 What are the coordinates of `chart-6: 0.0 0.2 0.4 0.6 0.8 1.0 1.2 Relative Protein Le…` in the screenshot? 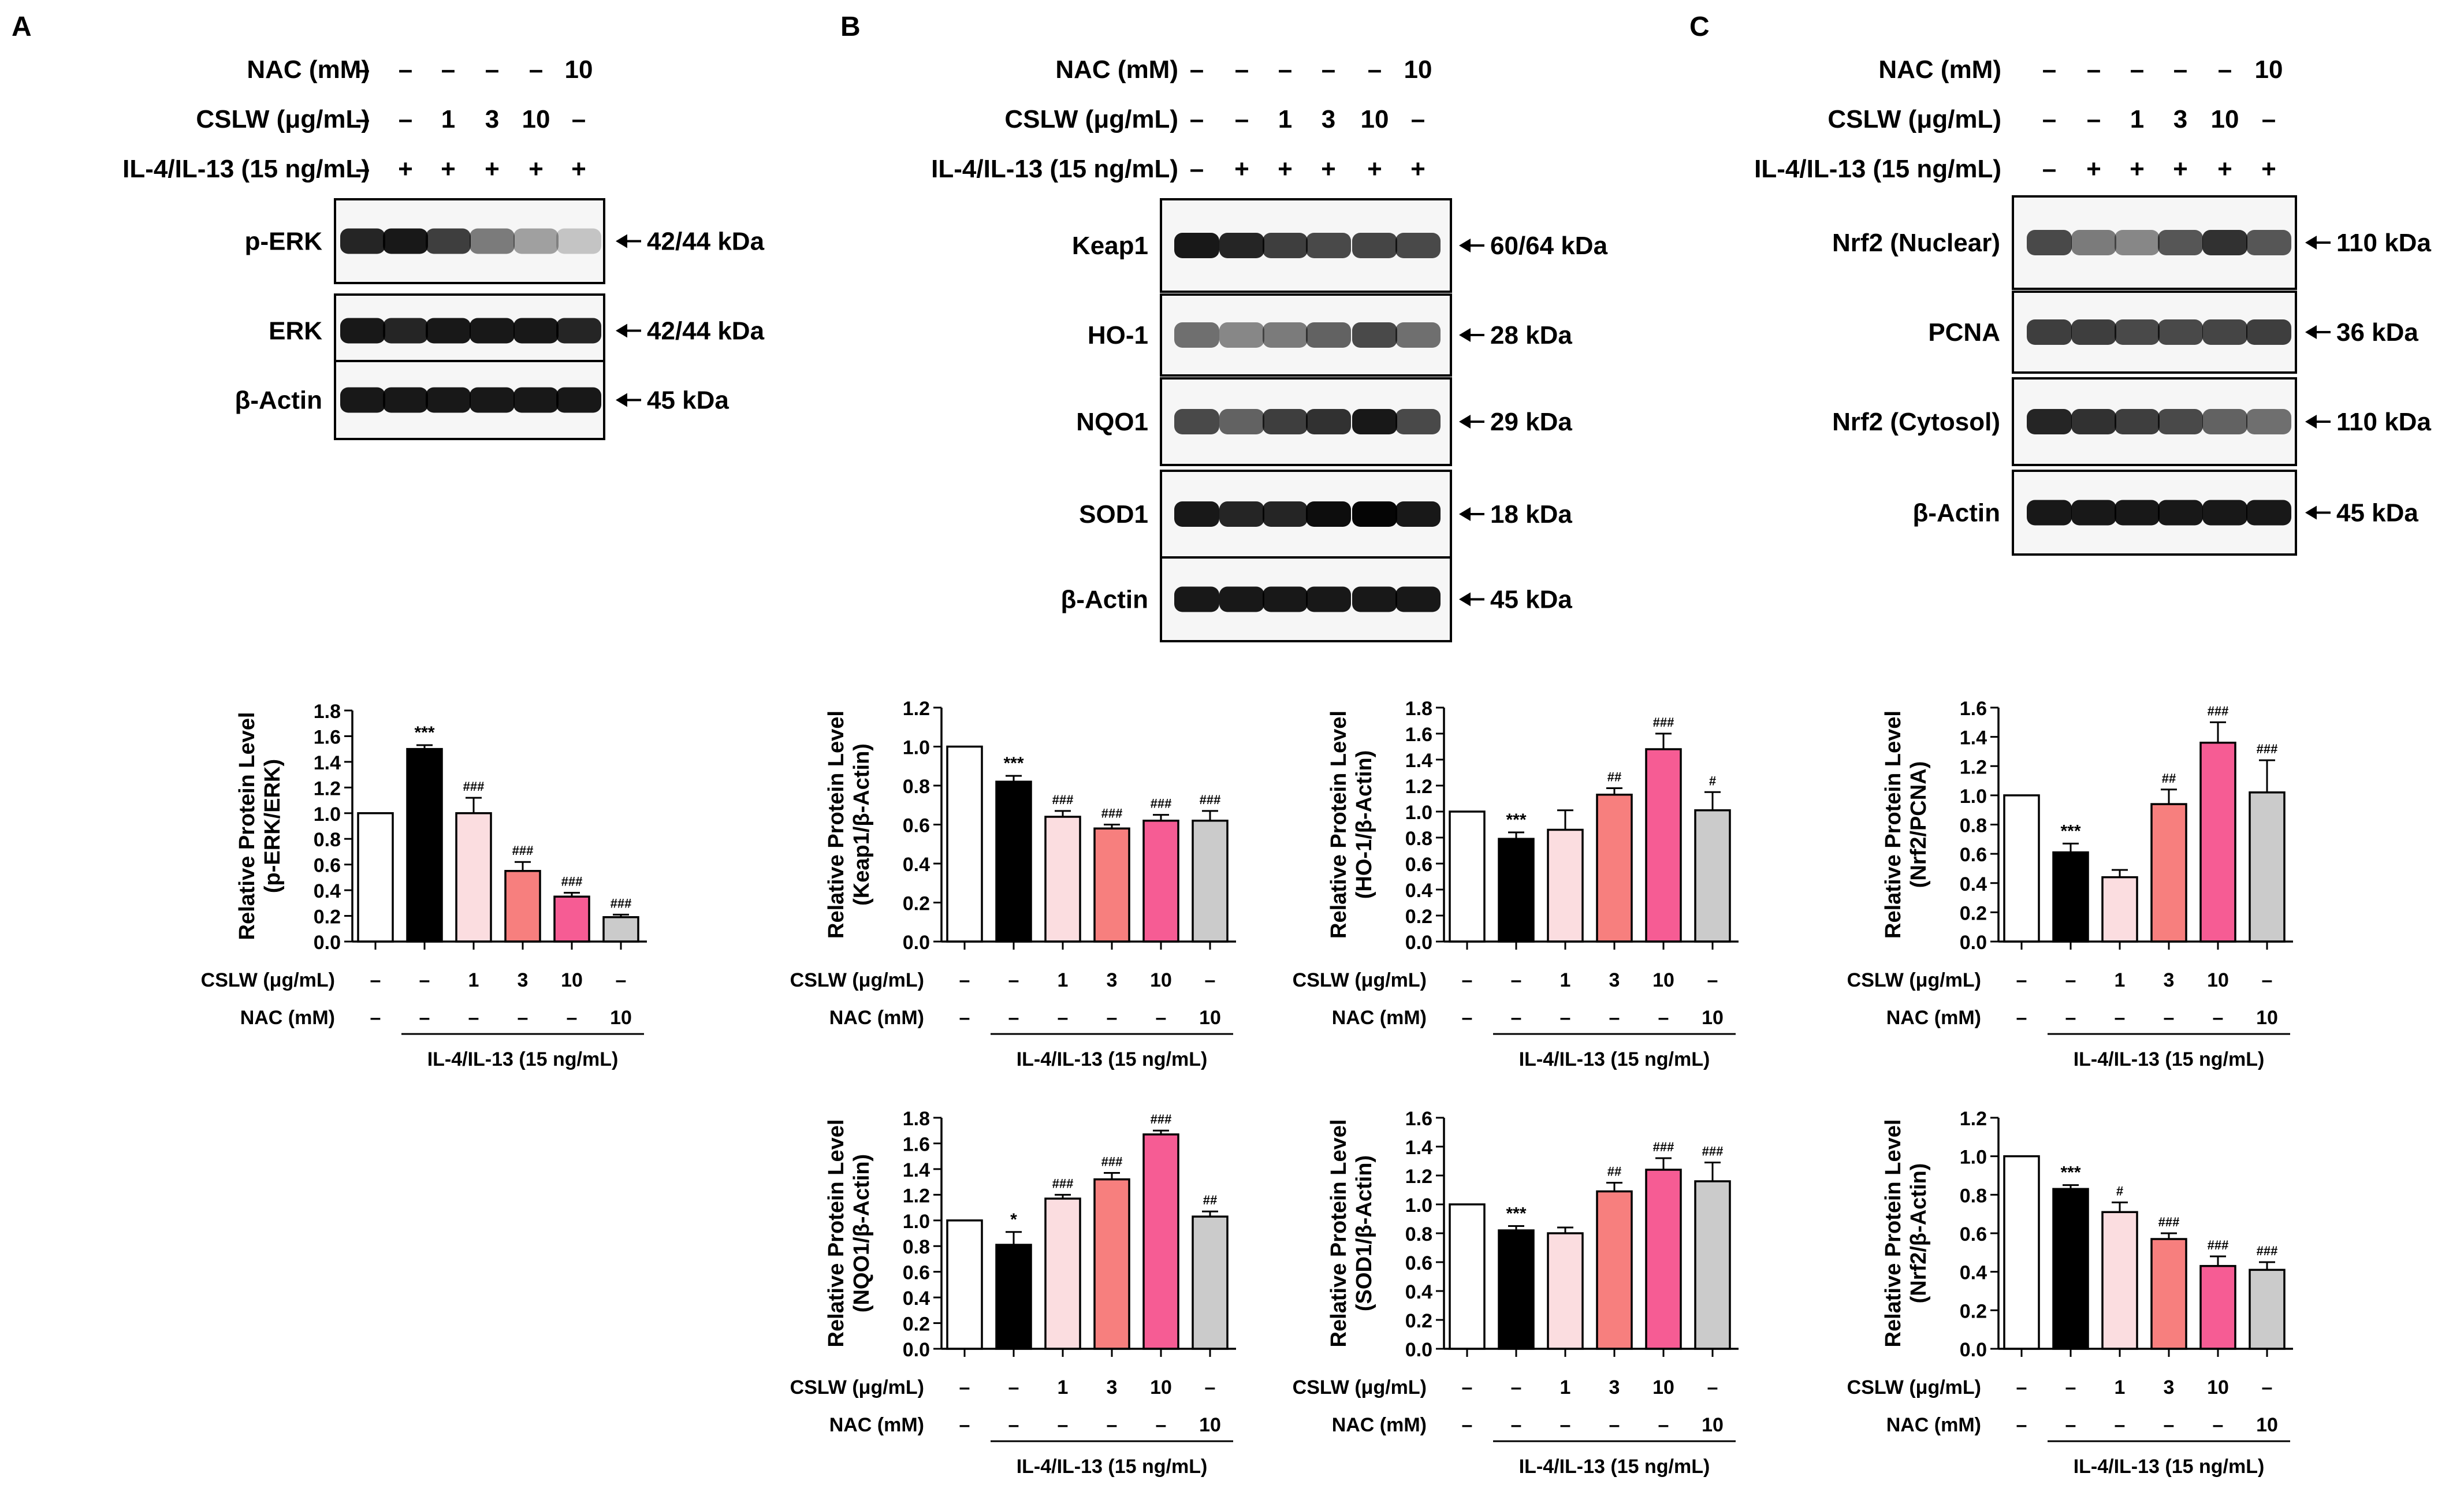 It's located at (2070, 1293).